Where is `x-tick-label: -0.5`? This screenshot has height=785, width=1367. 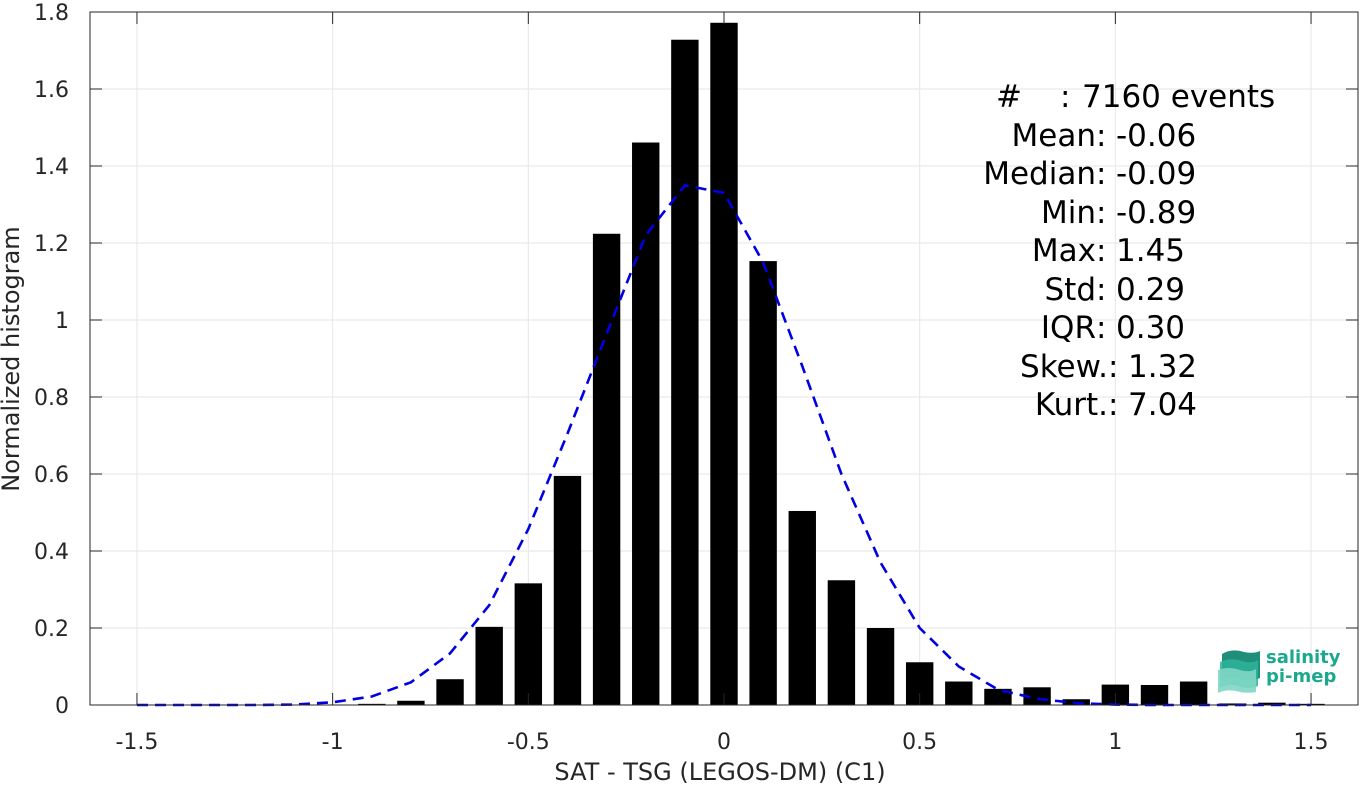
x-tick-label: -0.5 is located at coordinates (528, 742).